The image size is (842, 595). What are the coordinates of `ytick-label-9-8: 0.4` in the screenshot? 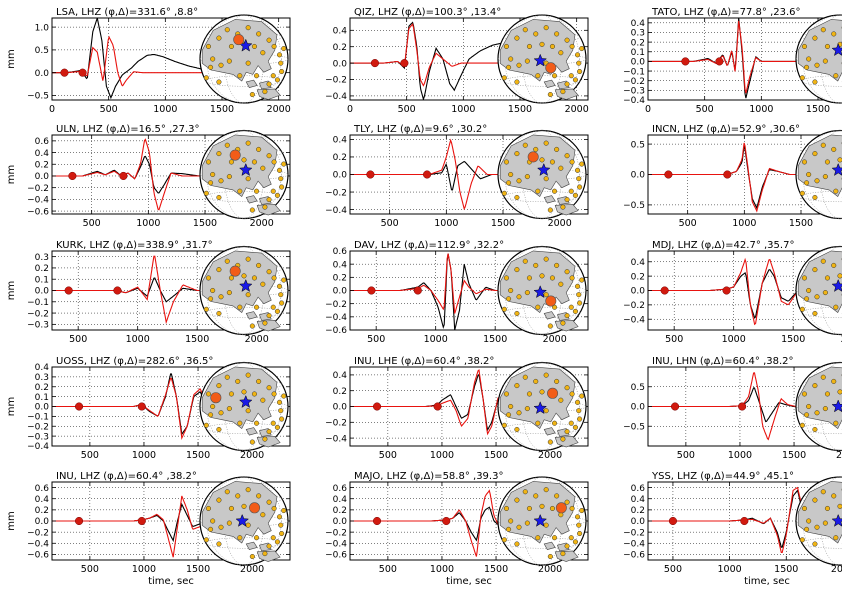 It's located at (42, 368).